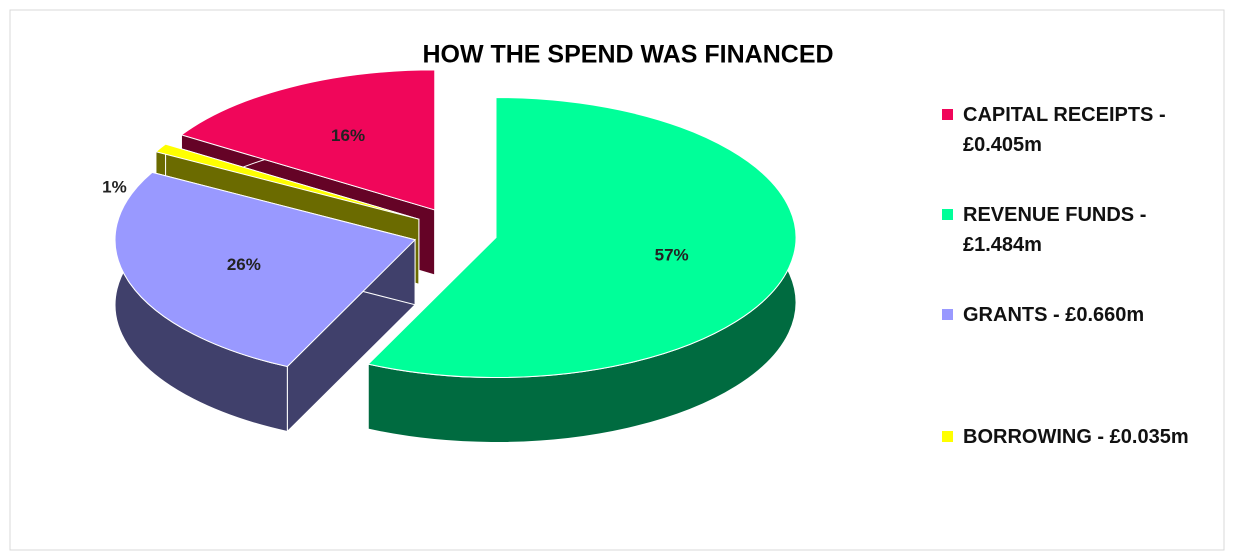 The image size is (1234, 560). I want to click on data-label: 57%, so click(672, 254).